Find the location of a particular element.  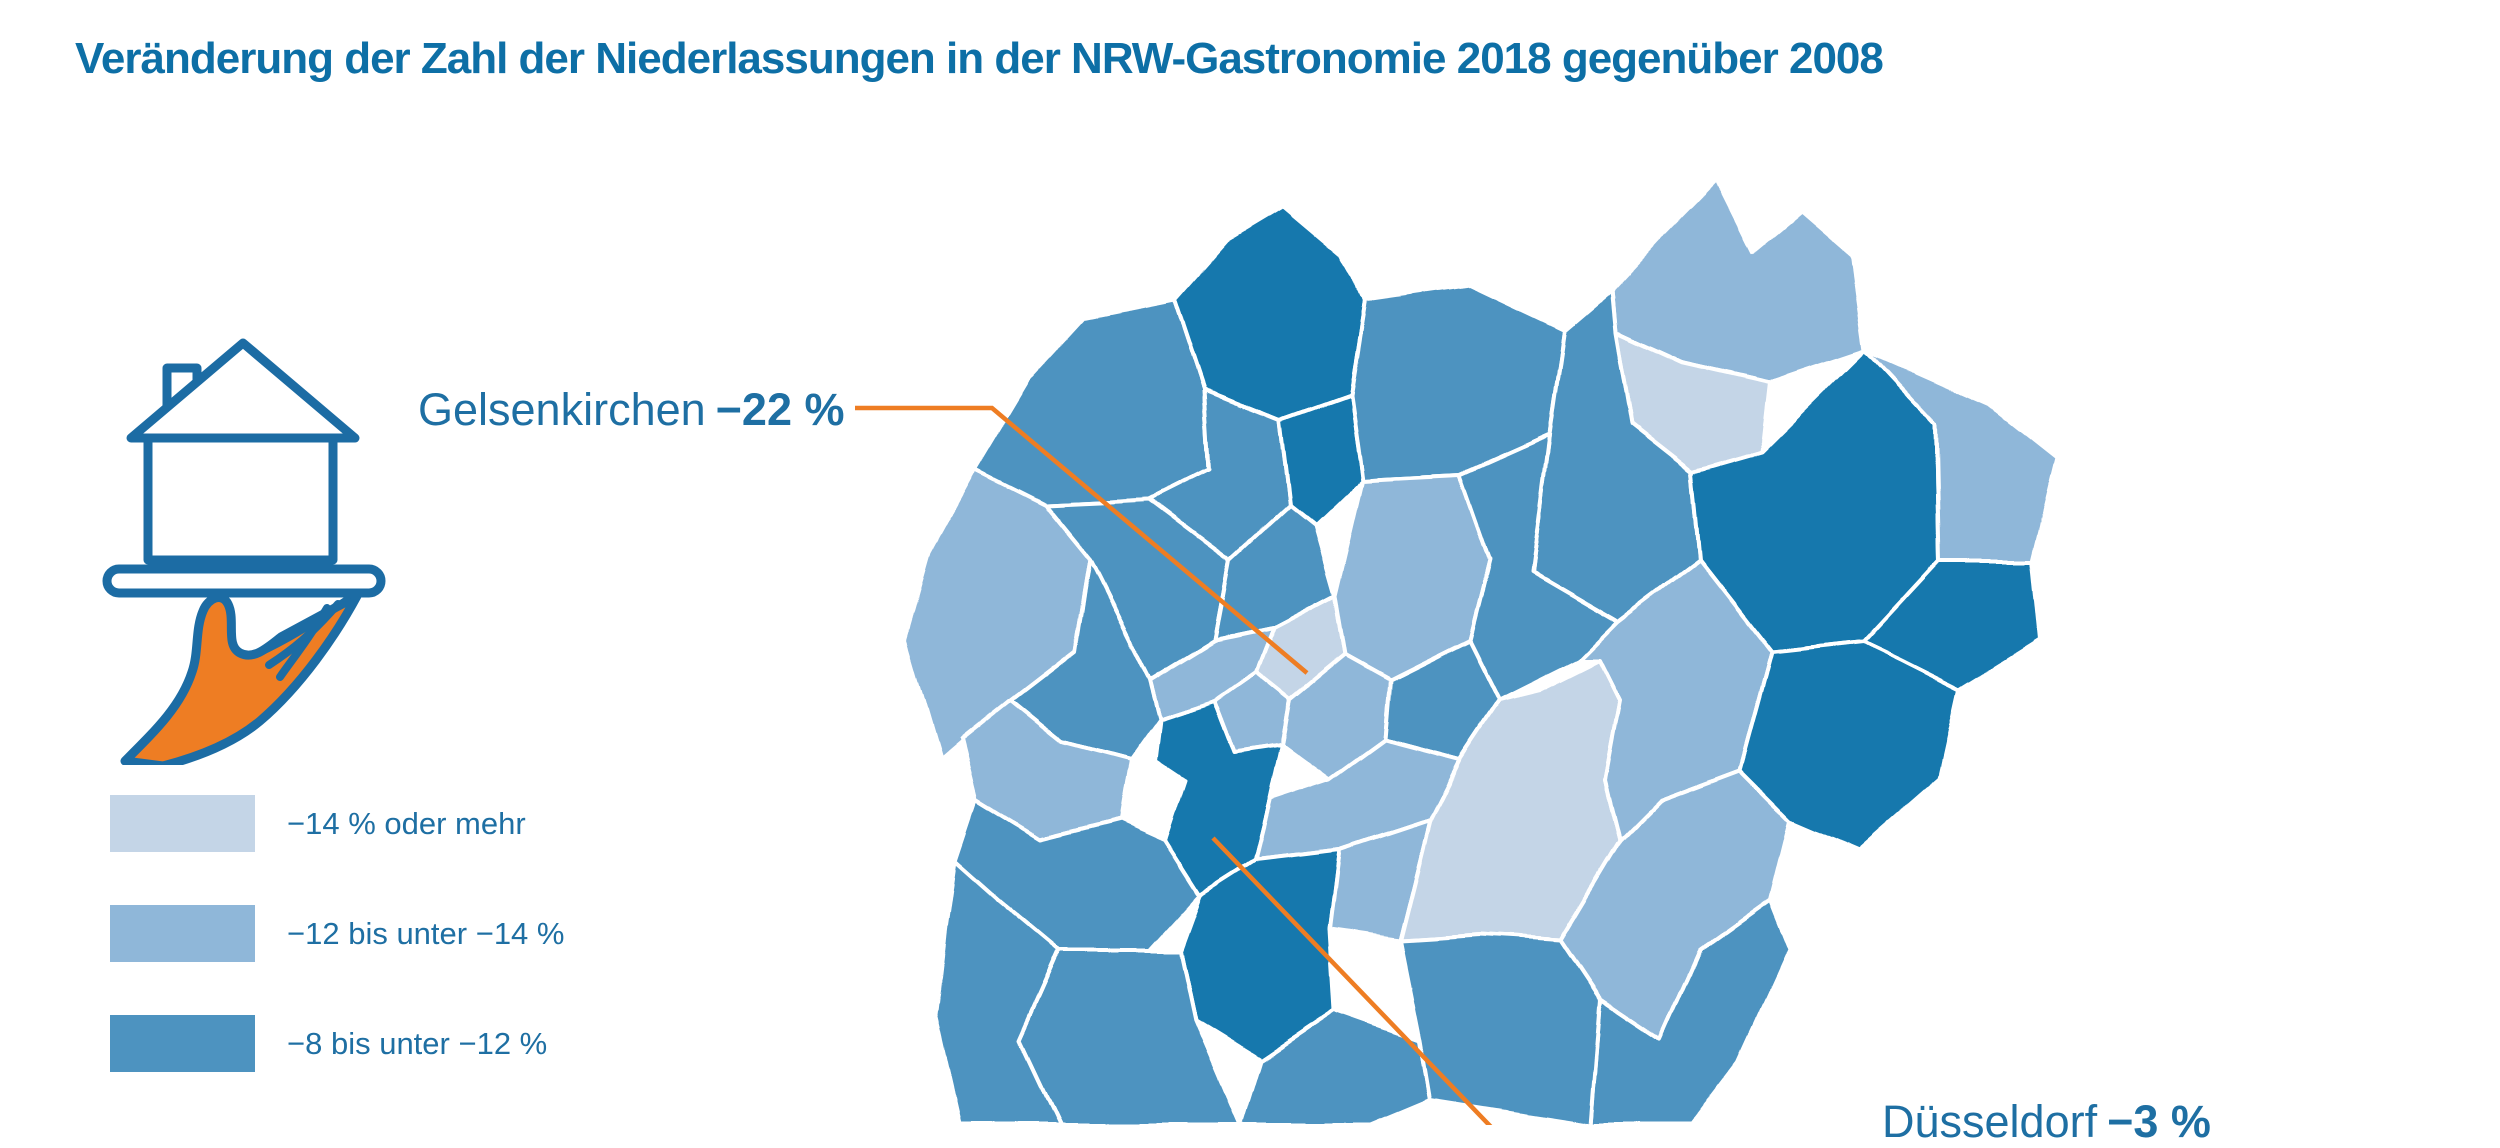

duesseldorf-leader-line is located at coordinates (1352, 980).